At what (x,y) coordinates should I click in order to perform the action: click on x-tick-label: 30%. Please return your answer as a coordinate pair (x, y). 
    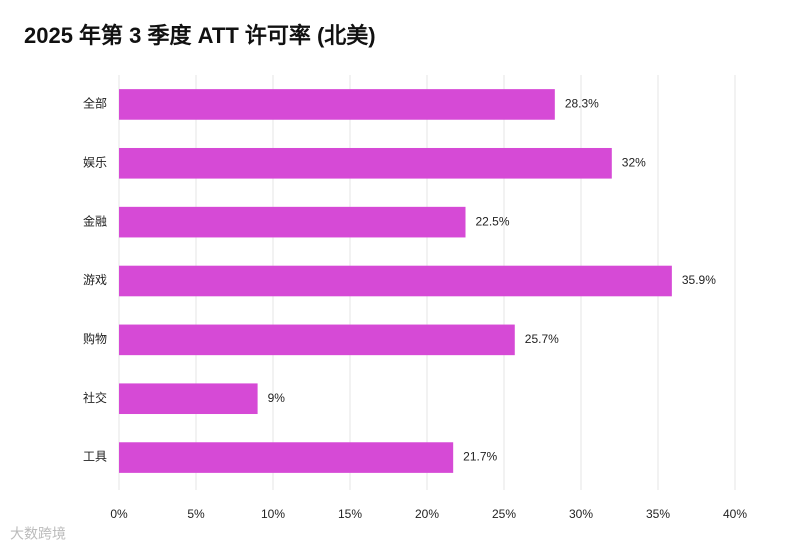
    Looking at the image, I should click on (581, 514).